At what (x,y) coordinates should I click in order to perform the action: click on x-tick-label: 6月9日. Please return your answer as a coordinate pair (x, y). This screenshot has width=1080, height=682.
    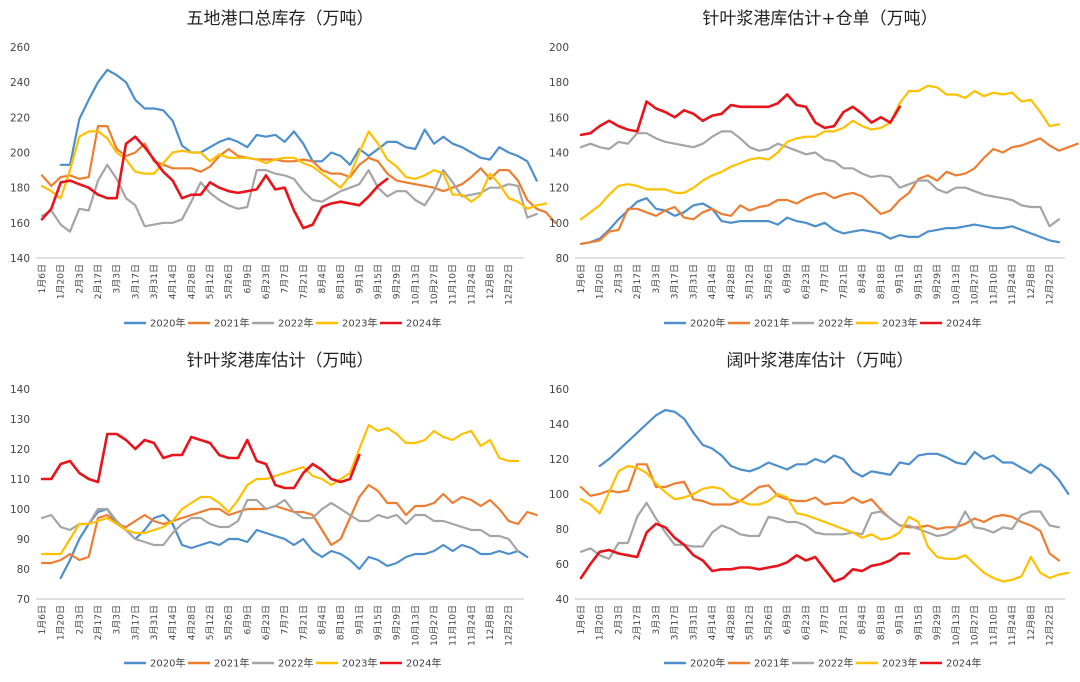
    Looking at the image, I should click on (787, 619).